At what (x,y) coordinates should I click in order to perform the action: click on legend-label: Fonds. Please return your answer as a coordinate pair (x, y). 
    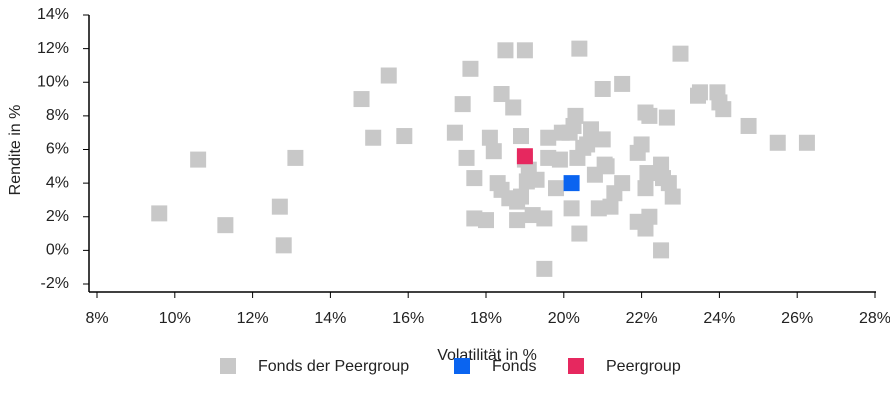
    Looking at the image, I should click on (514, 366).